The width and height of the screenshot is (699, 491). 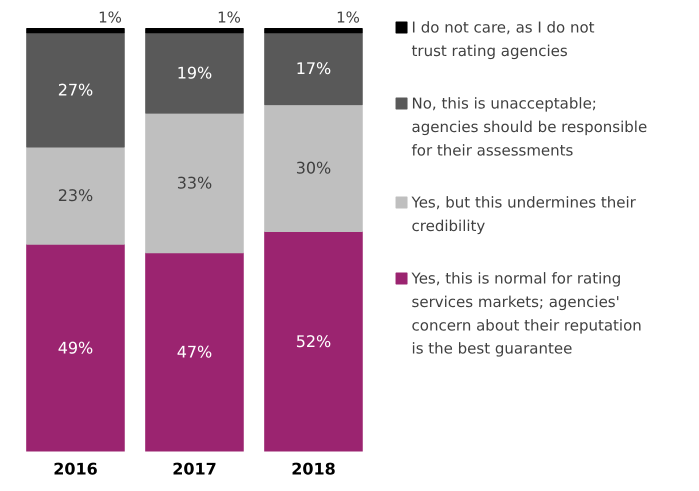 I want to click on legend-label: I do not care, as I do not trust rating agencies, so click(x=503, y=39).